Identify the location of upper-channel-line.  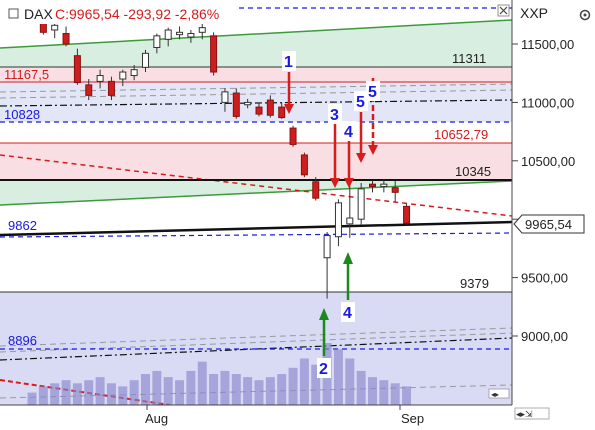
(256, 34).